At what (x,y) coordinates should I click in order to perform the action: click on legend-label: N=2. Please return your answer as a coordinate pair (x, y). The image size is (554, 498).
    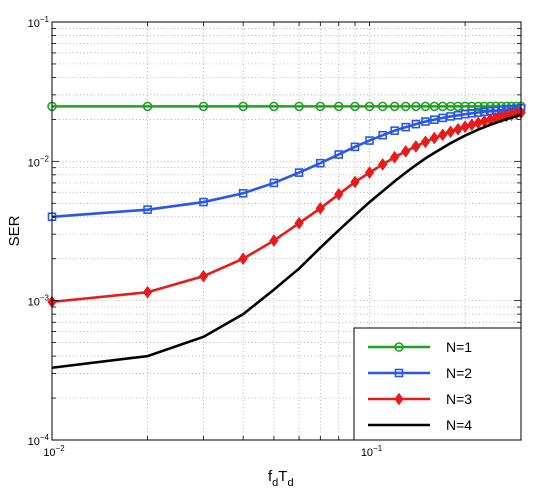
    Looking at the image, I should click on (459, 373).